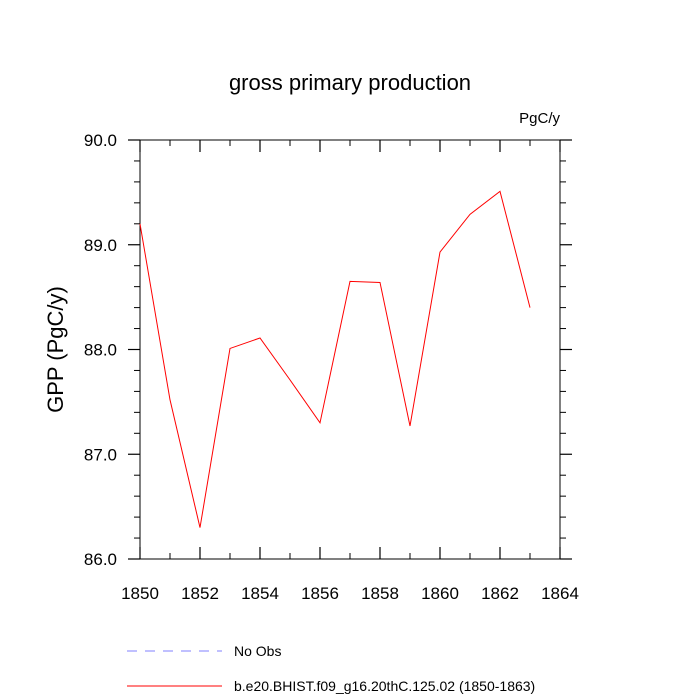 The width and height of the screenshot is (700, 700). What do you see at coordinates (500, 593) in the screenshot?
I see `x-tick-label: 1862` at bounding box center [500, 593].